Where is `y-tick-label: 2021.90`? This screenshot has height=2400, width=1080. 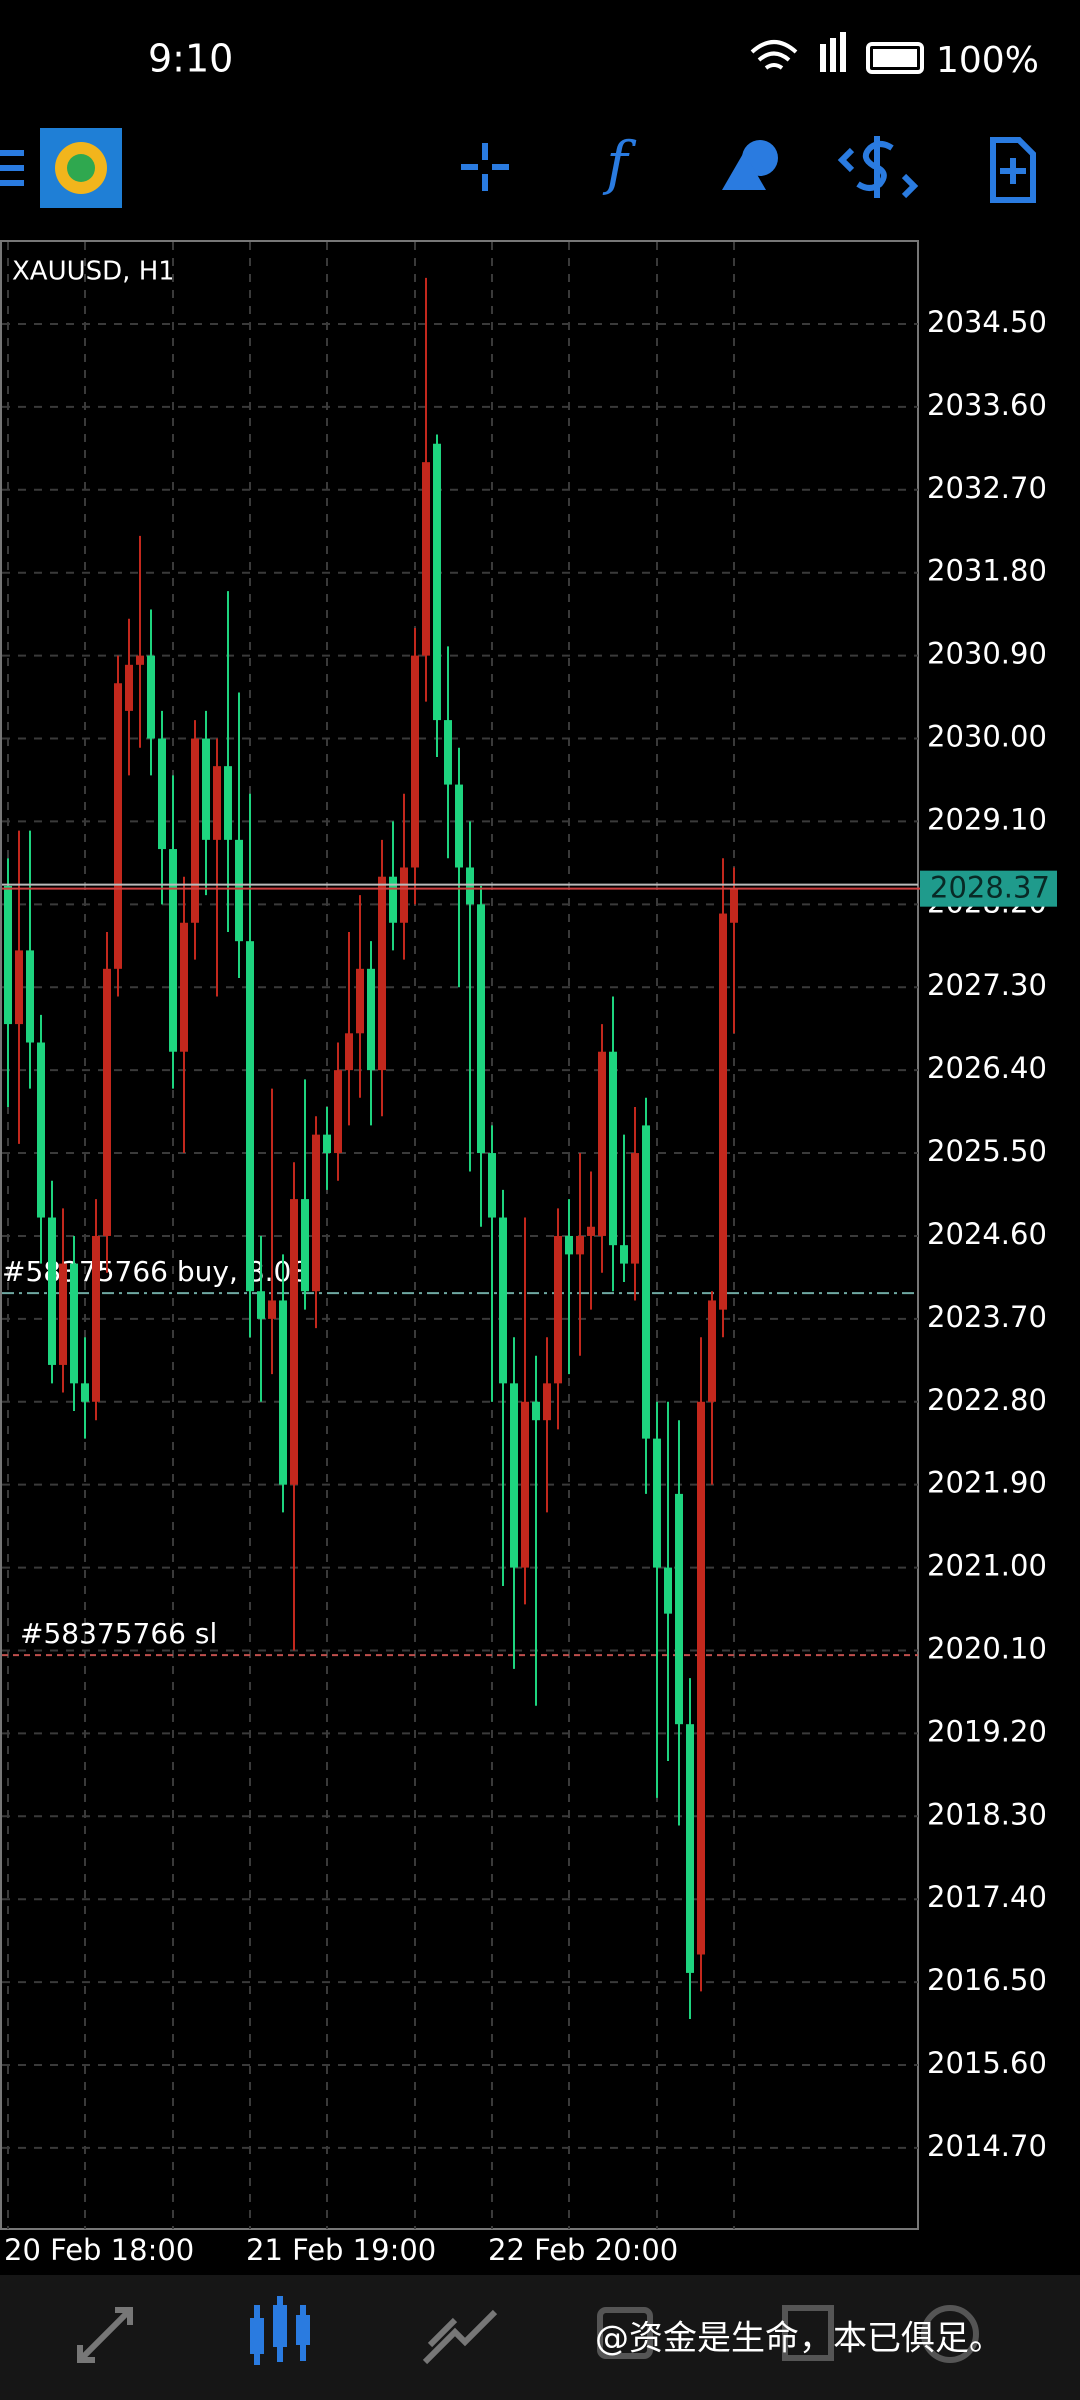 y-tick-label: 2021.90 is located at coordinates (987, 1483).